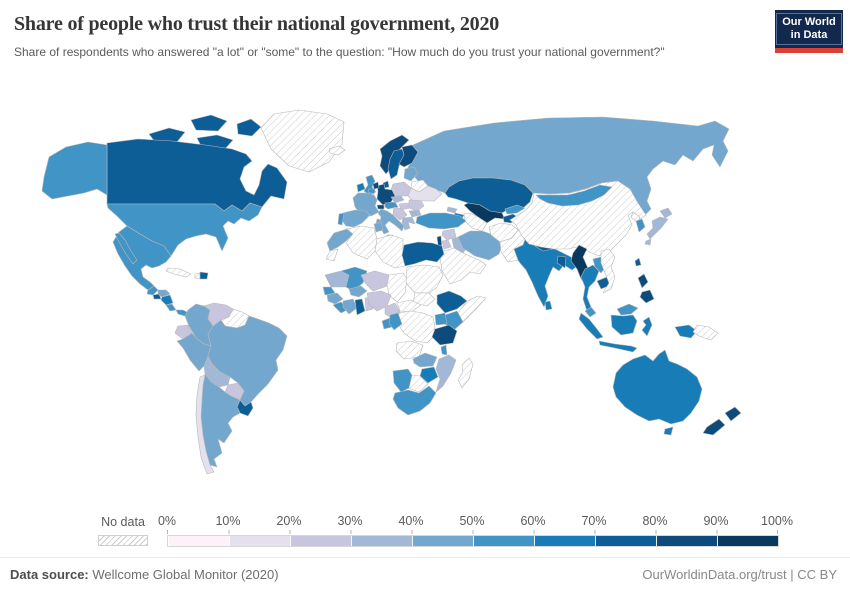 Image resolution: width=850 pixels, height=600 pixels. I want to click on owid-credit-link: OurWorldinData.org/trust | CC BY, so click(739, 574).